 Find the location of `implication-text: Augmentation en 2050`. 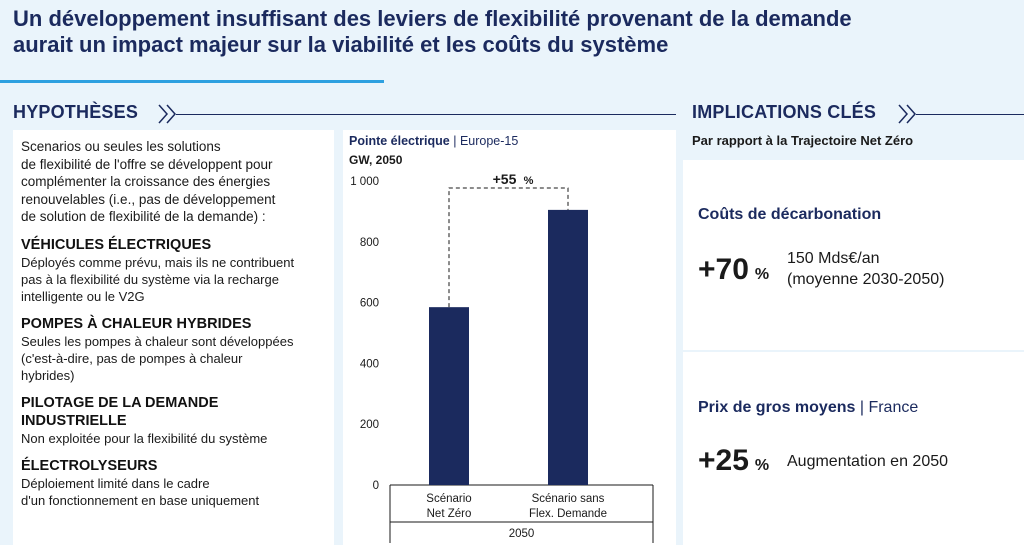

implication-text: Augmentation en 2050 is located at coordinates (867, 461).